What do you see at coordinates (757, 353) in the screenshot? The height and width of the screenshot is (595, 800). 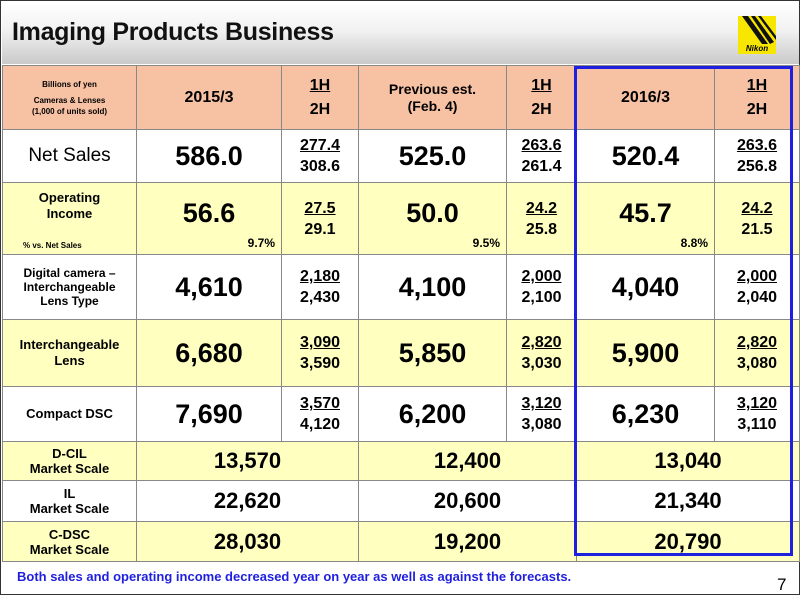 I see `half-values: 2,820 3,080` at bounding box center [757, 353].